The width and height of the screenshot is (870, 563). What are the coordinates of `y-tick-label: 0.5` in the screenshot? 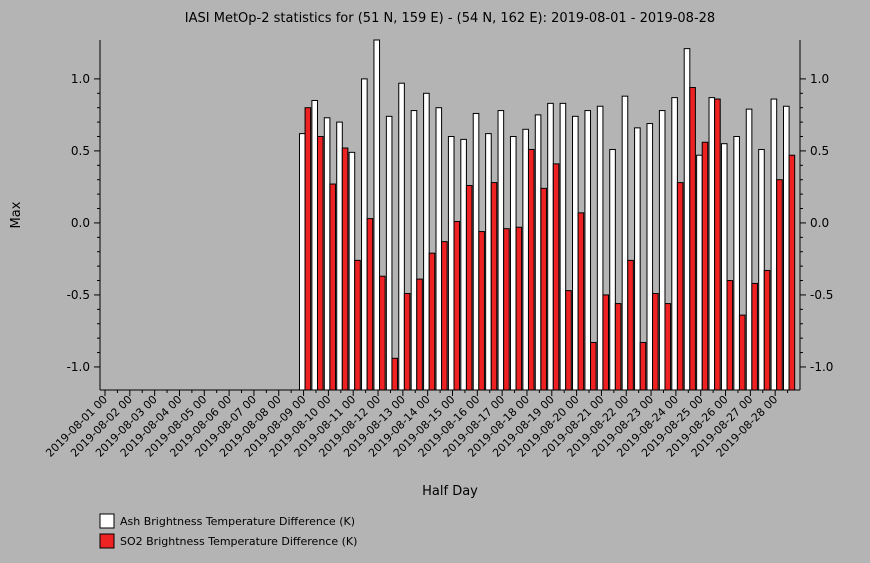 It's located at (80, 151).